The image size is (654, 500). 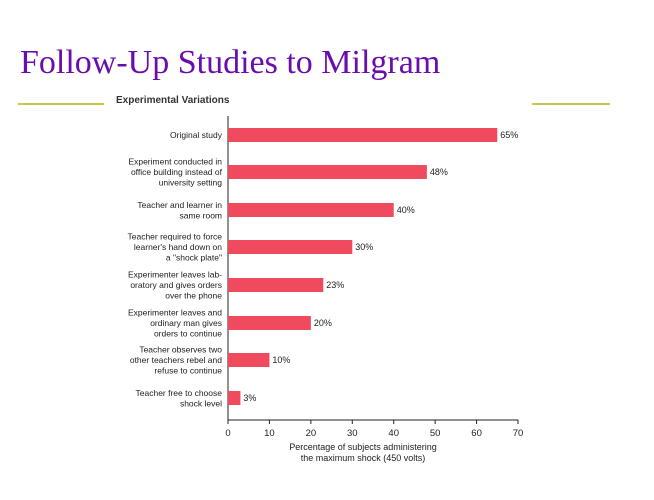 What do you see at coordinates (175, 162) in the screenshot?
I see `category-label-line: Experiment conducted in` at bounding box center [175, 162].